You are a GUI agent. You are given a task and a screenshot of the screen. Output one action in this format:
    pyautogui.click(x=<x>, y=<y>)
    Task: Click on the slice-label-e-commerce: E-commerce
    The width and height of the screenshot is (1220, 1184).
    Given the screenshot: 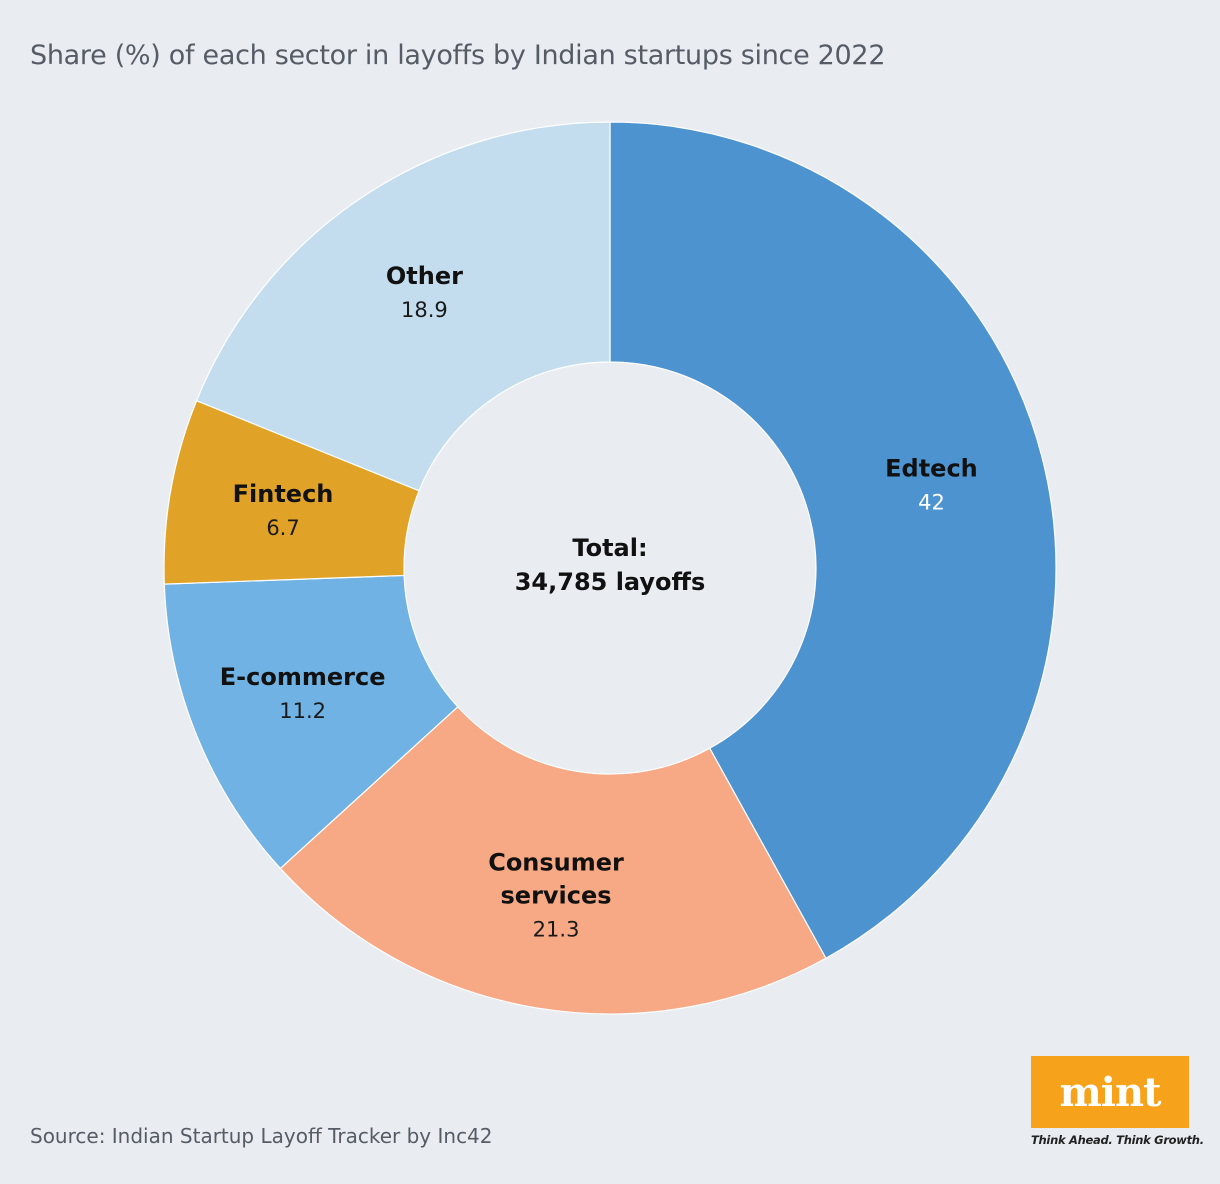 What is the action you would take?
    pyautogui.click(x=303, y=677)
    